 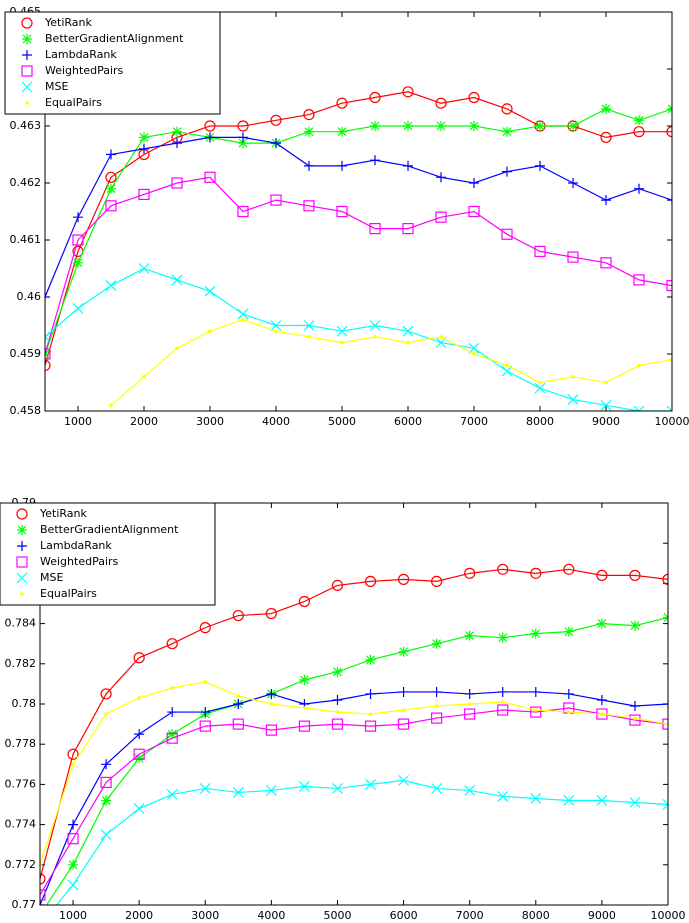 What do you see at coordinates (51, 577) in the screenshot?
I see `legend-label: MSE` at bounding box center [51, 577].